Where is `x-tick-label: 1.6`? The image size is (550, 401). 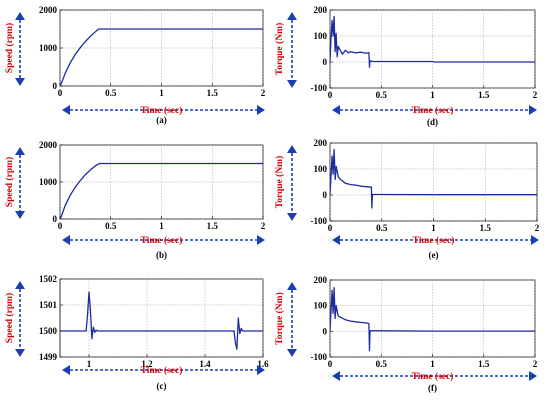
x-tick-label: 1.6 is located at coordinates (263, 364).